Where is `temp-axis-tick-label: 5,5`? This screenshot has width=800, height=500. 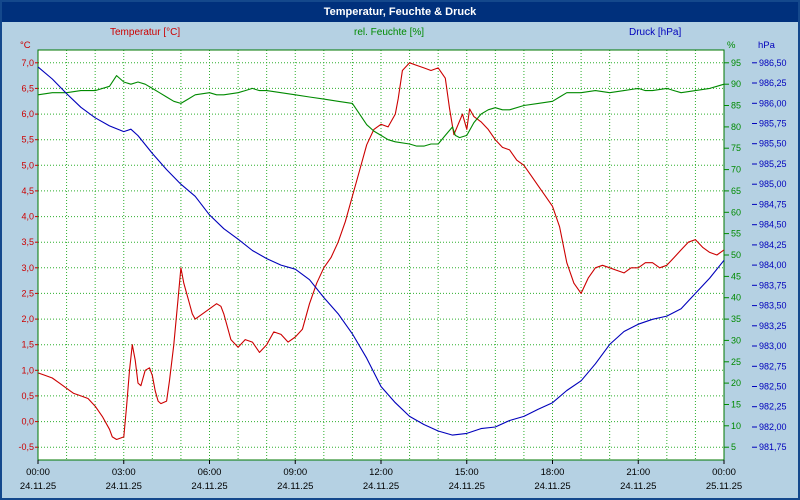
temp-axis-tick-label: 5,5 is located at coordinates (27, 140).